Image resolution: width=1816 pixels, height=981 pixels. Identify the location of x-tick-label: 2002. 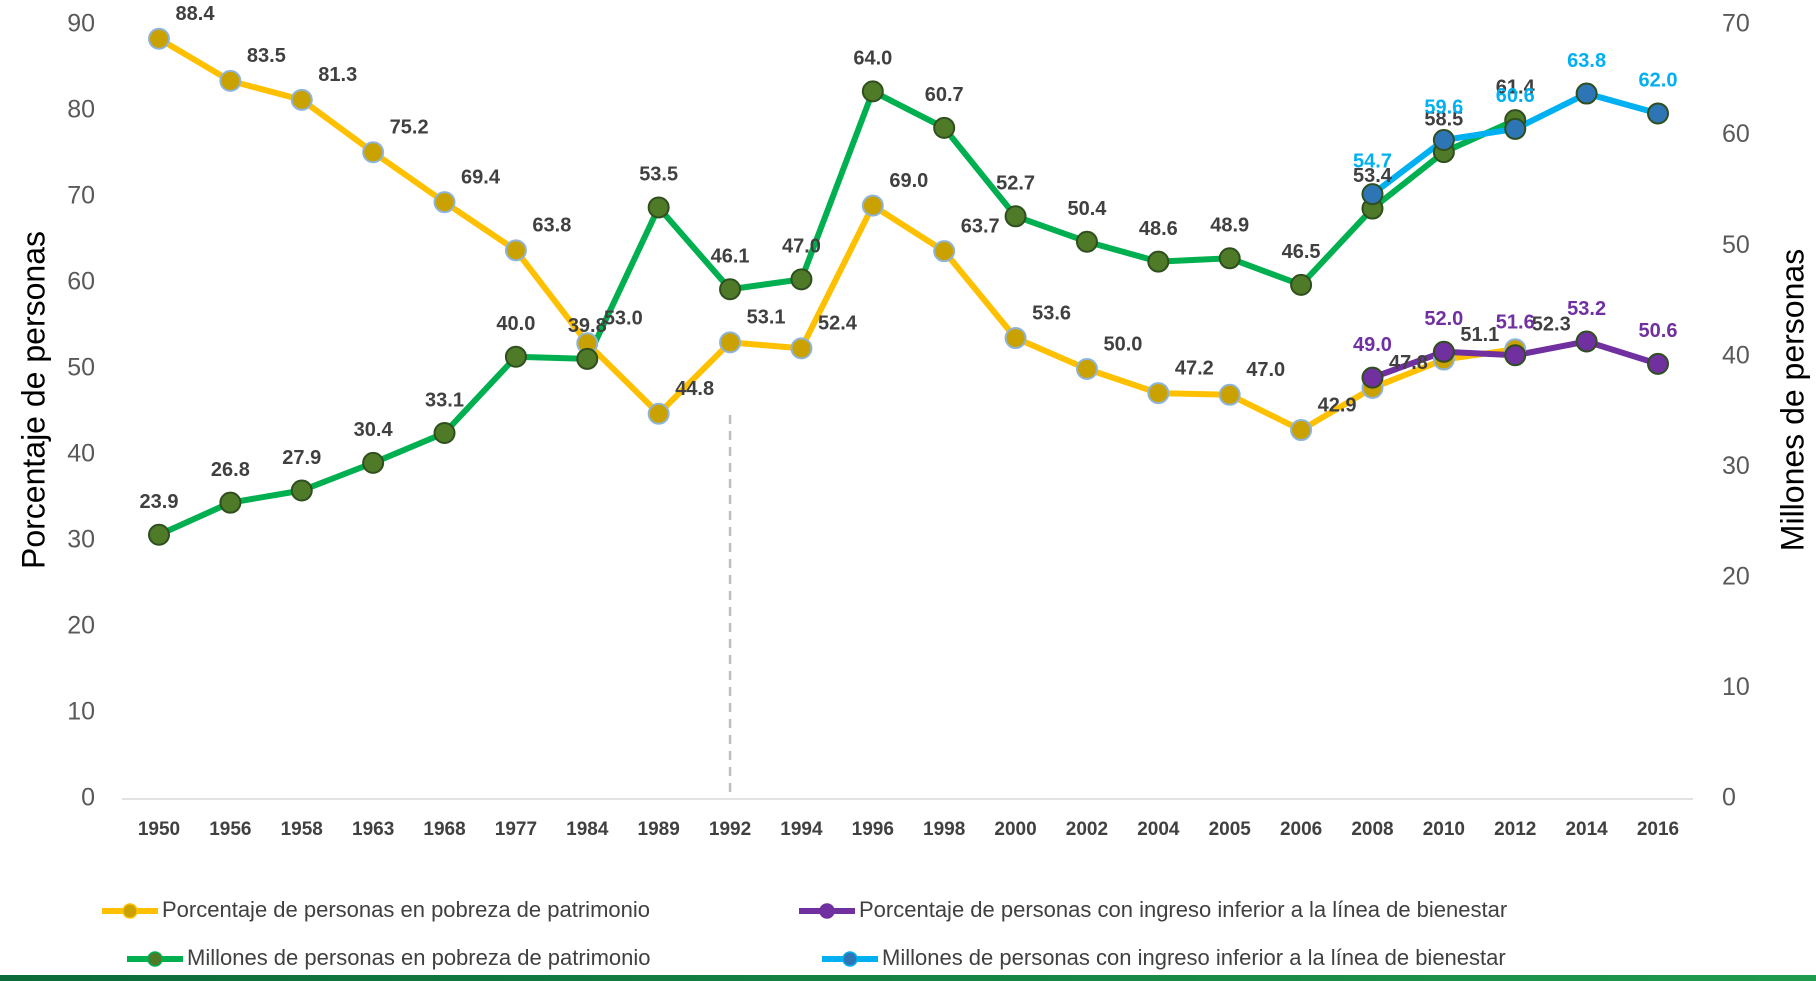
(1087, 829).